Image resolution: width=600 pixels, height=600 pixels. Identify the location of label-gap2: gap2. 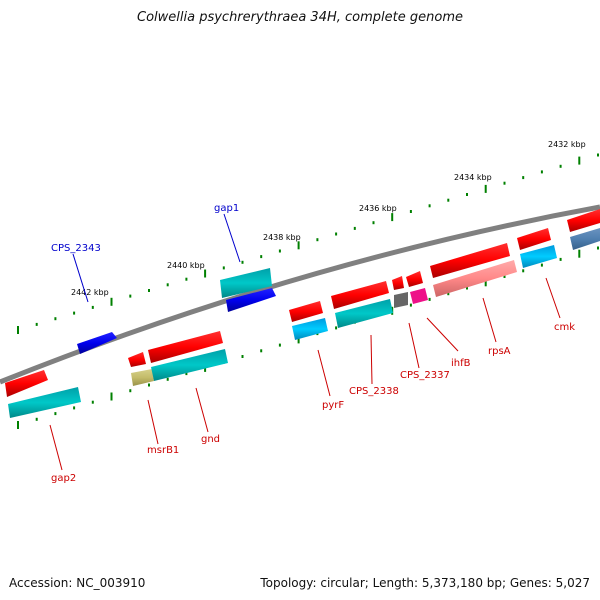
(63, 478).